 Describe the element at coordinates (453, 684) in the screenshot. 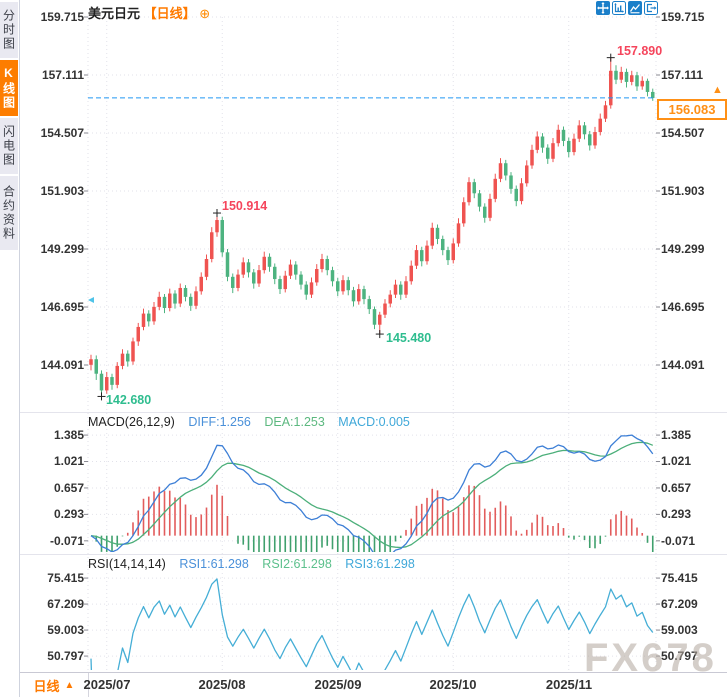

I see `x-axis-label: 2025/10` at that location.